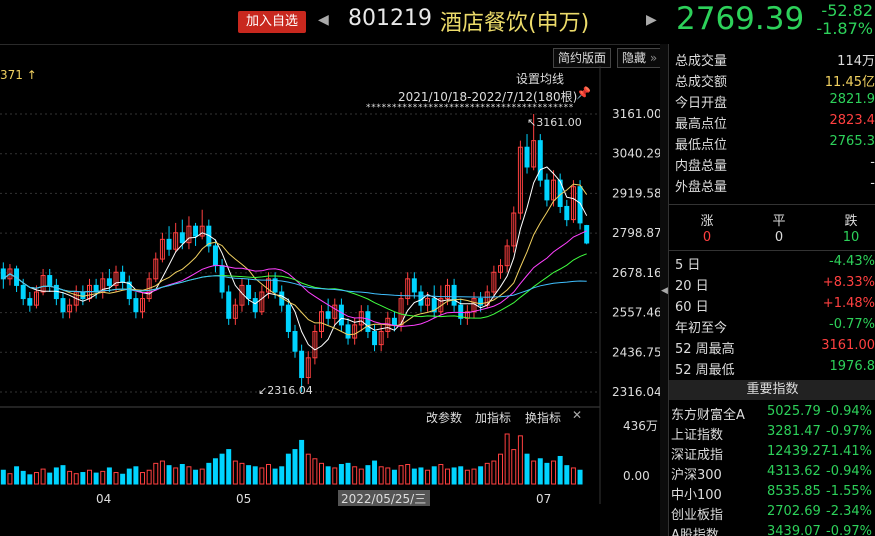 Image resolution: width=875 pixels, height=536 pixels. What do you see at coordinates (773, 514) in the screenshot?
I see `index-row: 创业板指 2702.69 -2.34%` at bounding box center [773, 514].